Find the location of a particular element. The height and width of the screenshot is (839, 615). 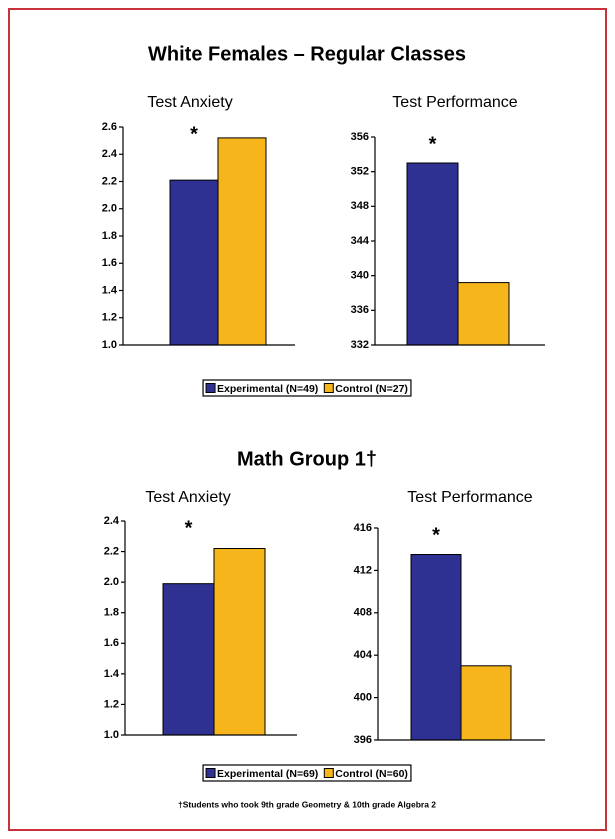

y-tick-label: 396 is located at coordinates (363, 740).